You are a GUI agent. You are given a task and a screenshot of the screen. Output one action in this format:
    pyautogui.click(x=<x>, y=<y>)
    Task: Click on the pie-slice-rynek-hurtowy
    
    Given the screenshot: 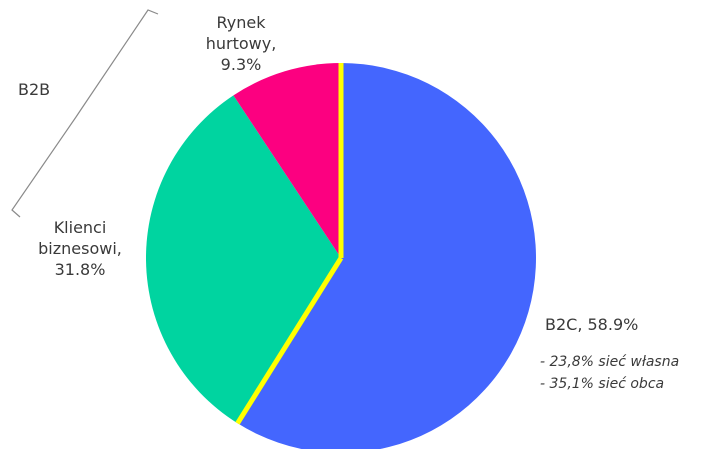 What is the action you would take?
    pyautogui.click(x=287, y=160)
    